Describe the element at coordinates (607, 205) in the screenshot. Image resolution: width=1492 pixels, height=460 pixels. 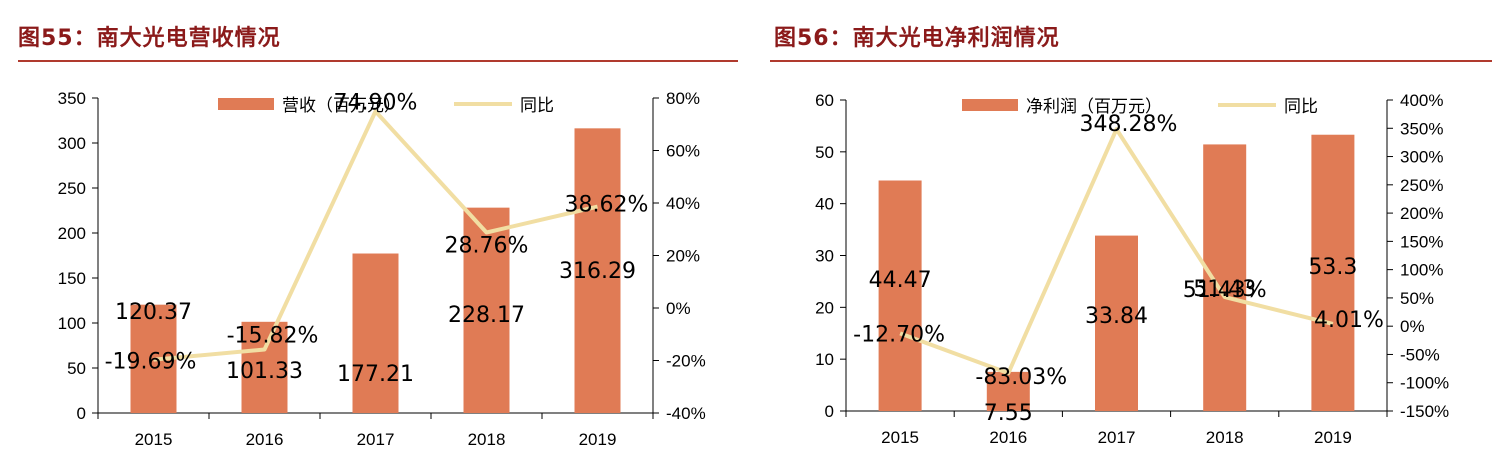
I see `line-value-label: 38.62%` at that location.